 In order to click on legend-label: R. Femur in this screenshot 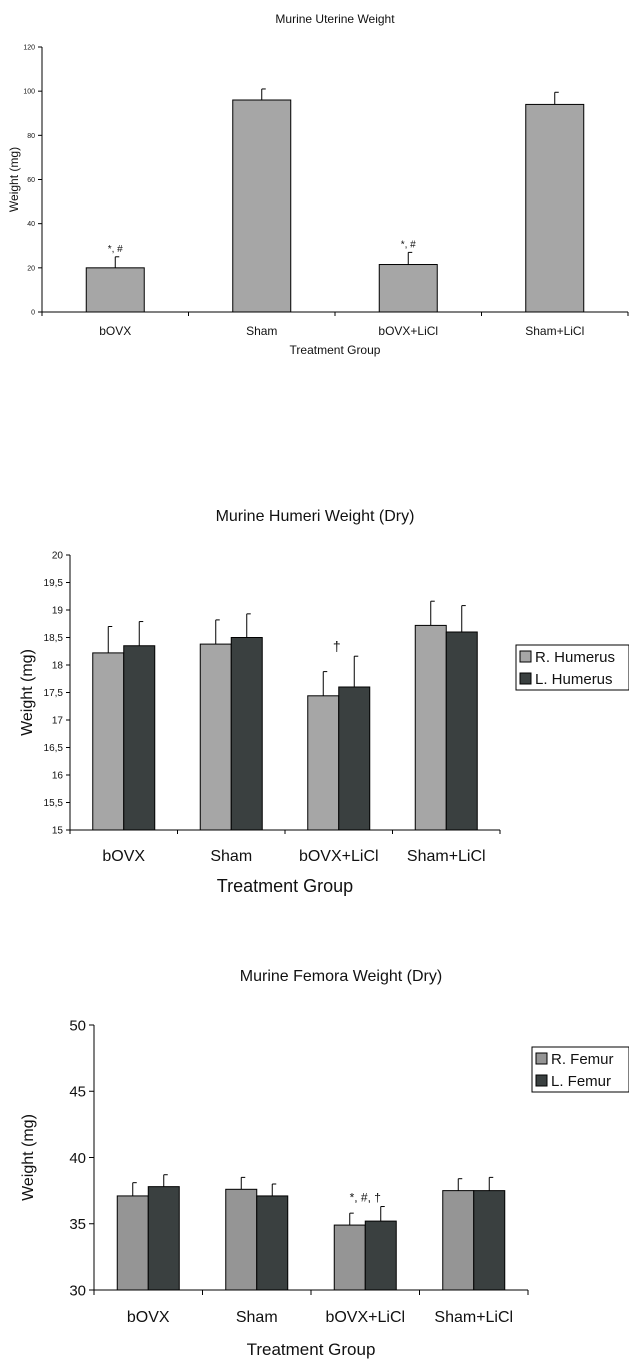, I will do `click(582, 1059)`.